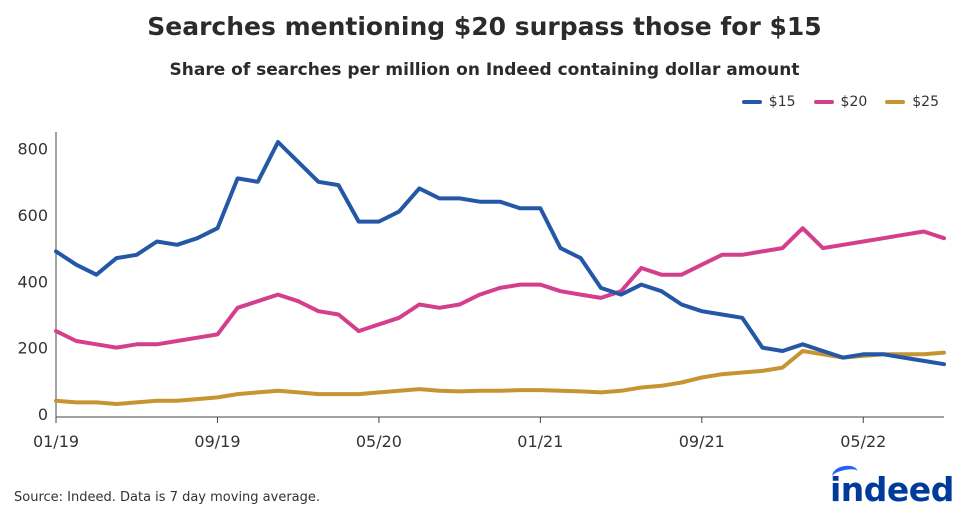  What do you see at coordinates (782, 102) in the screenshot?
I see `legend-label-15: $15` at bounding box center [782, 102].